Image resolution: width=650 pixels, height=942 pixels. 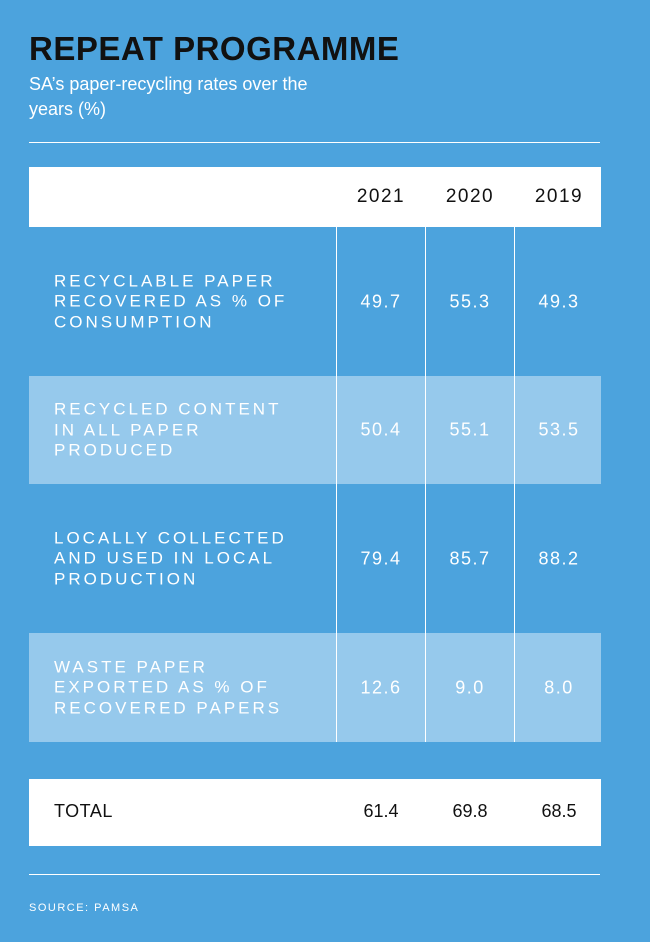 I want to click on column-header-2021: 2021, so click(x=381, y=196).